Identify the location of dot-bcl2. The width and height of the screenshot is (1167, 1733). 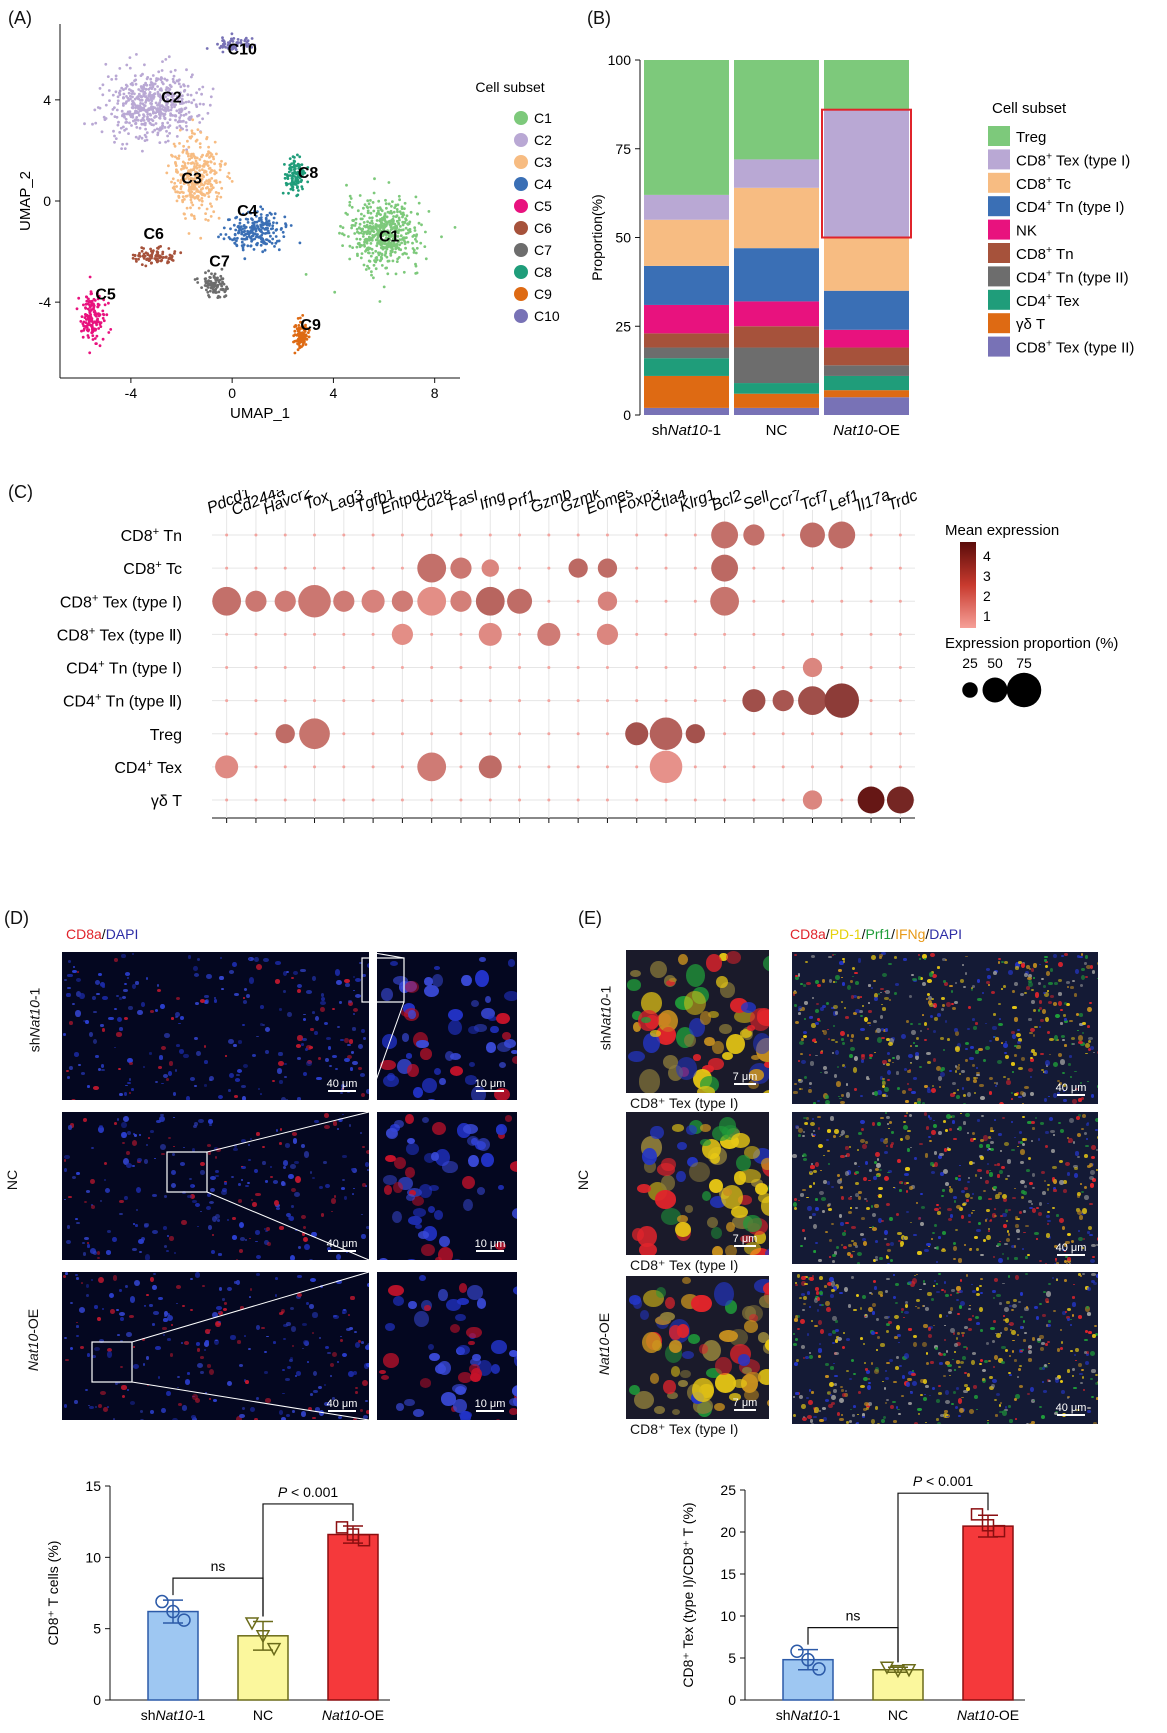
(725, 535).